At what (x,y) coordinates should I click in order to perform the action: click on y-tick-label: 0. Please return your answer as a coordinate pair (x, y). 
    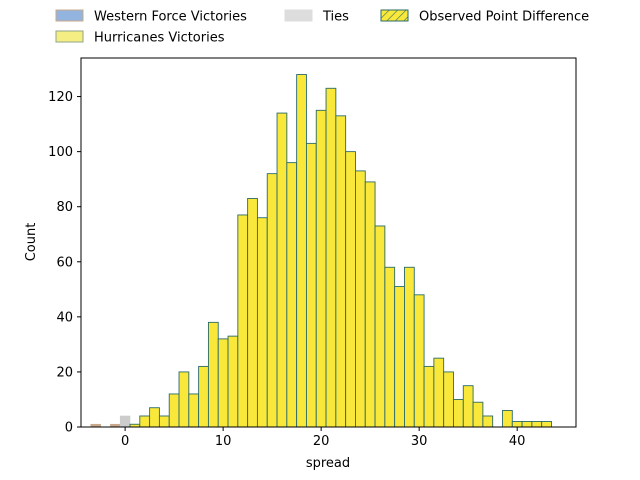
    Looking at the image, I should click on (69, 428).